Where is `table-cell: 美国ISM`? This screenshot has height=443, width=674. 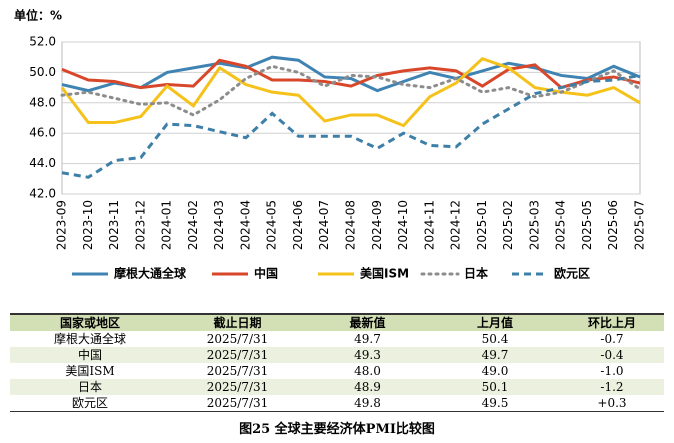
table-cell: 美国ISM is located at coordinates (90, 371).